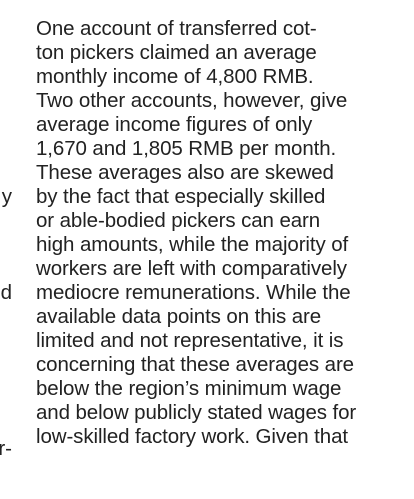 Image resolution: width=414 pixels, height=499 pixels. What do you see at coordinates (6, 448) in the screenshot?
I see `fragment-r: r-` at bounding box center [6, 448].